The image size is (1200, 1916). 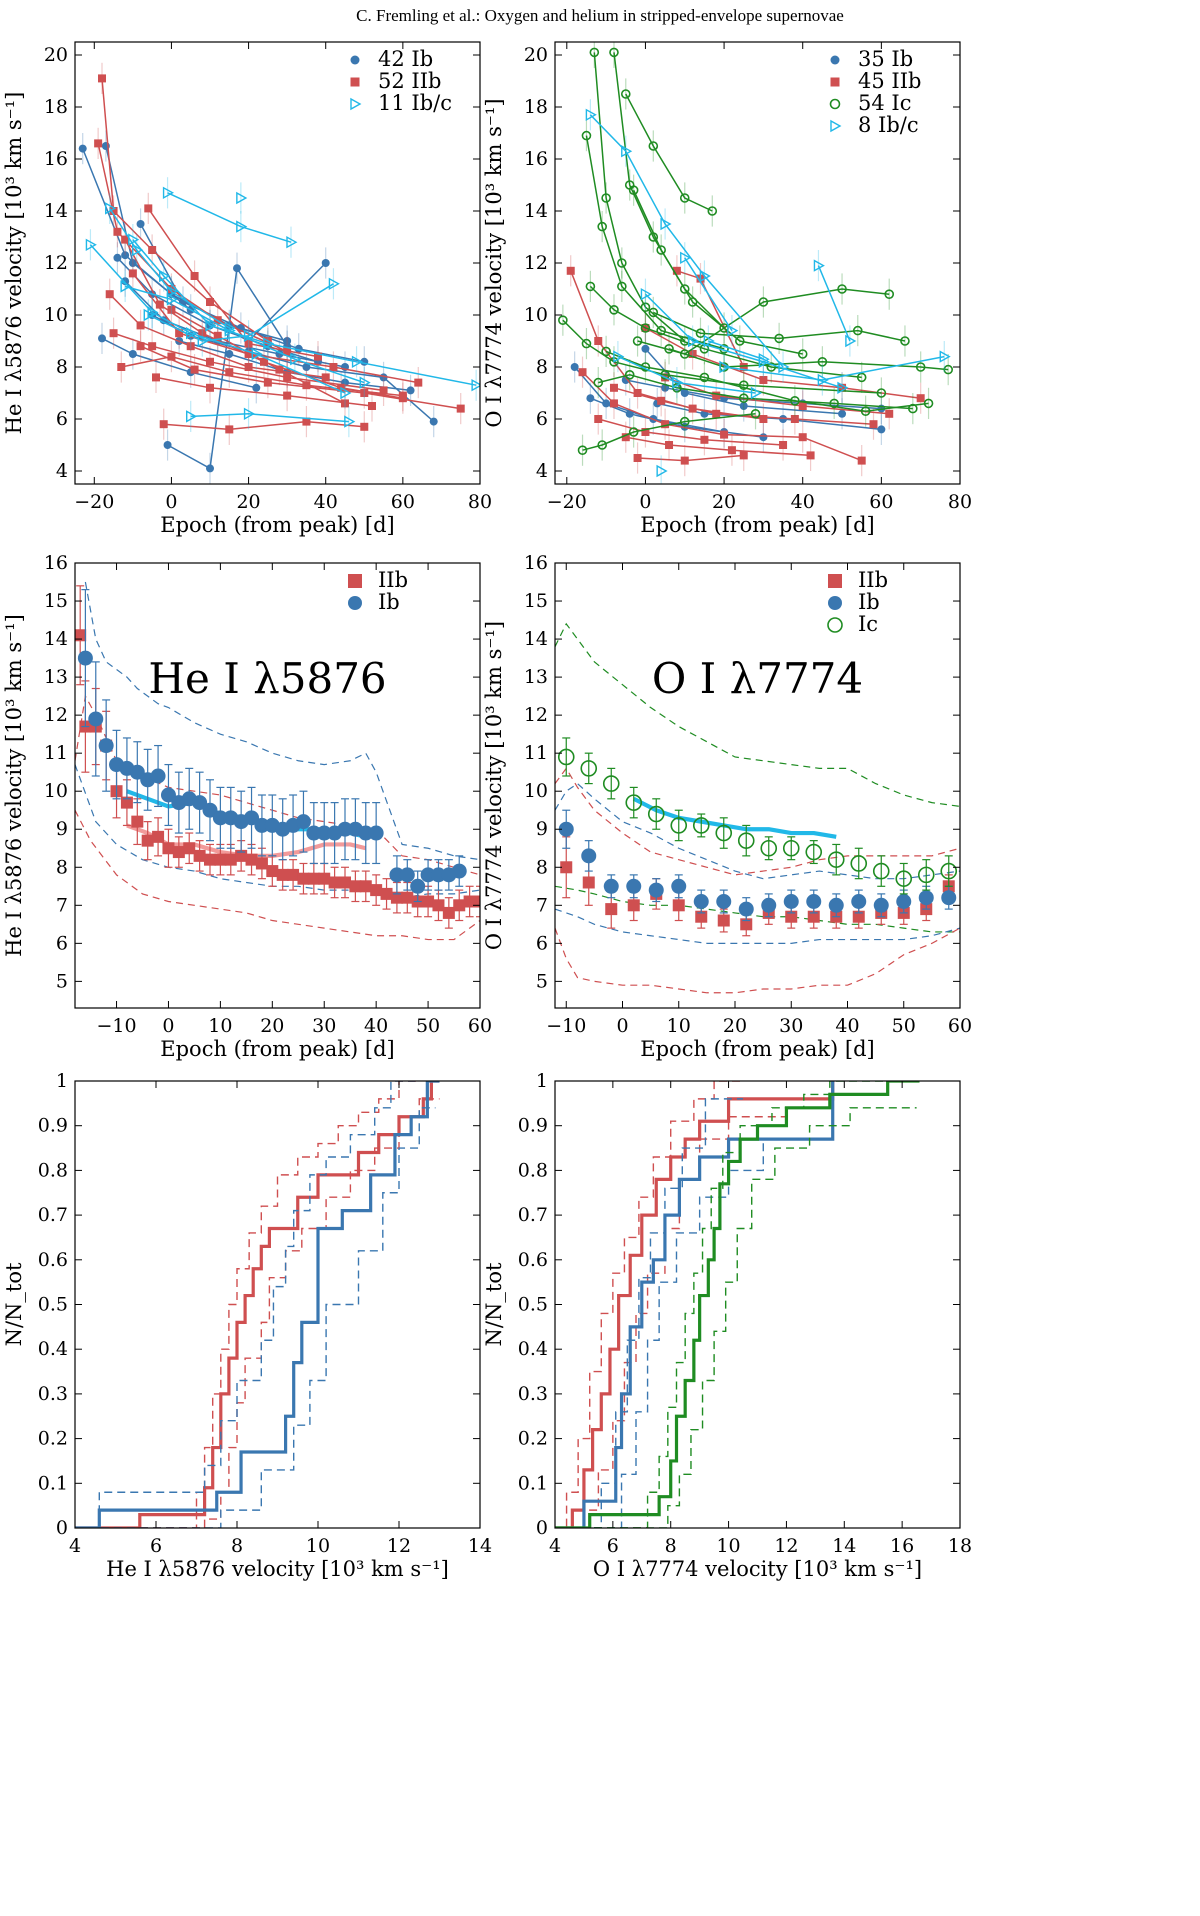 What do you see at coordinates (267, 678) in the screenshot?
I see `panel-title: He I λ5876` at bounding box center [267, 678].